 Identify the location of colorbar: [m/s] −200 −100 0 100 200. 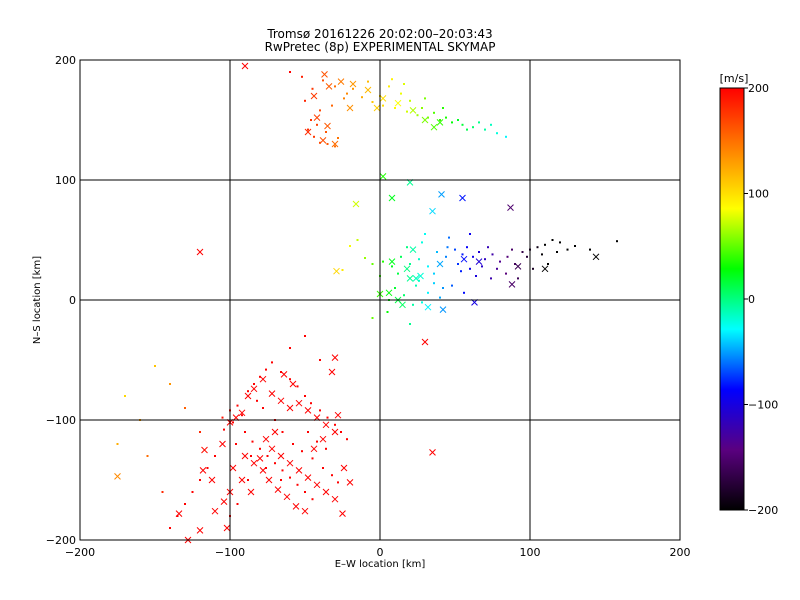
(748, 294).